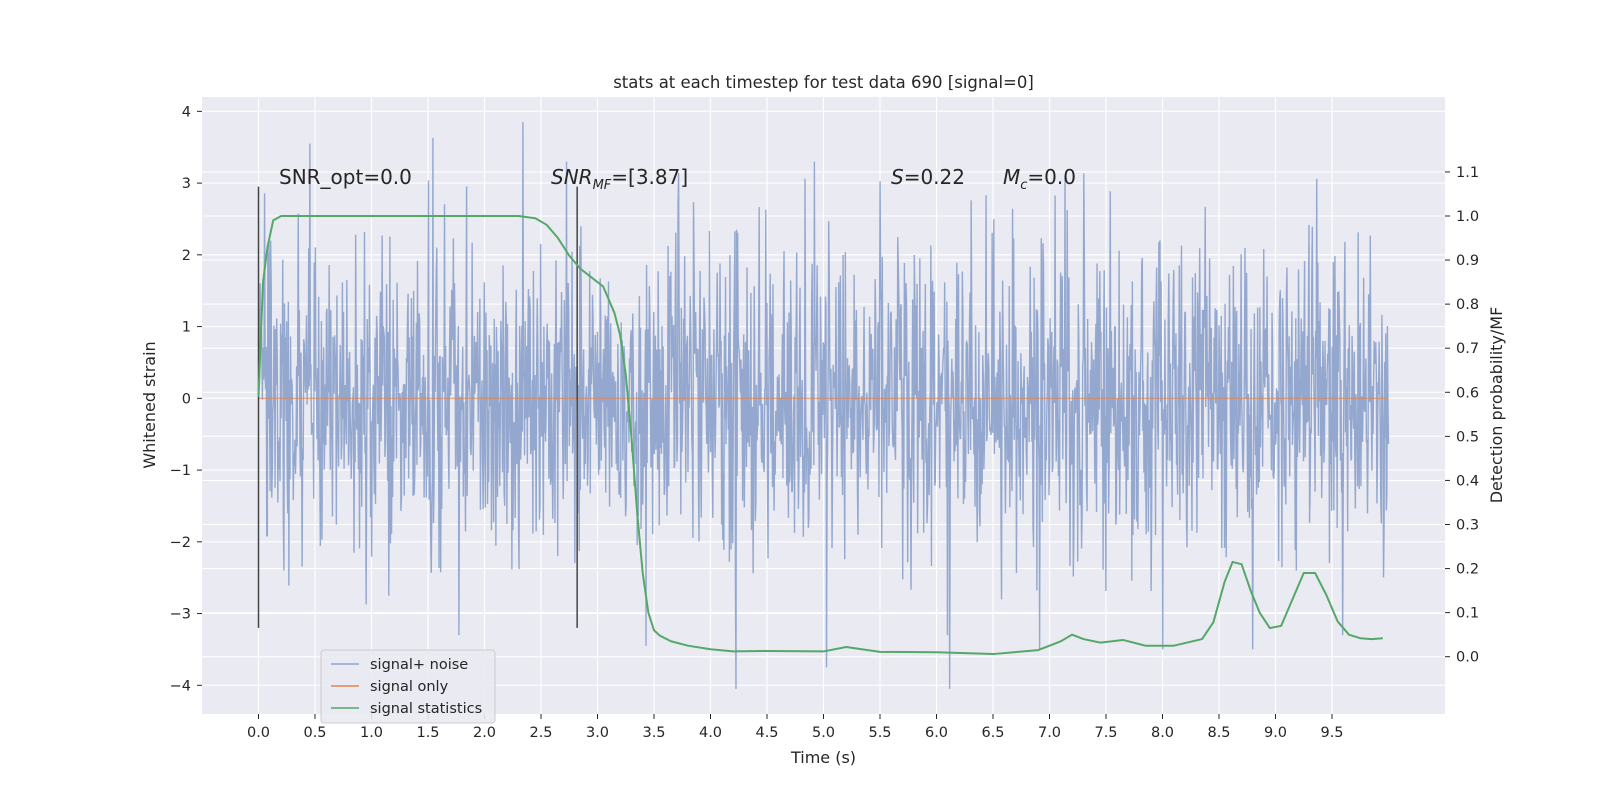 Image resolution: width=1600 pixels, height=804 pixels. I want to click on x-tick-label: 1.0, so click(371, 733).